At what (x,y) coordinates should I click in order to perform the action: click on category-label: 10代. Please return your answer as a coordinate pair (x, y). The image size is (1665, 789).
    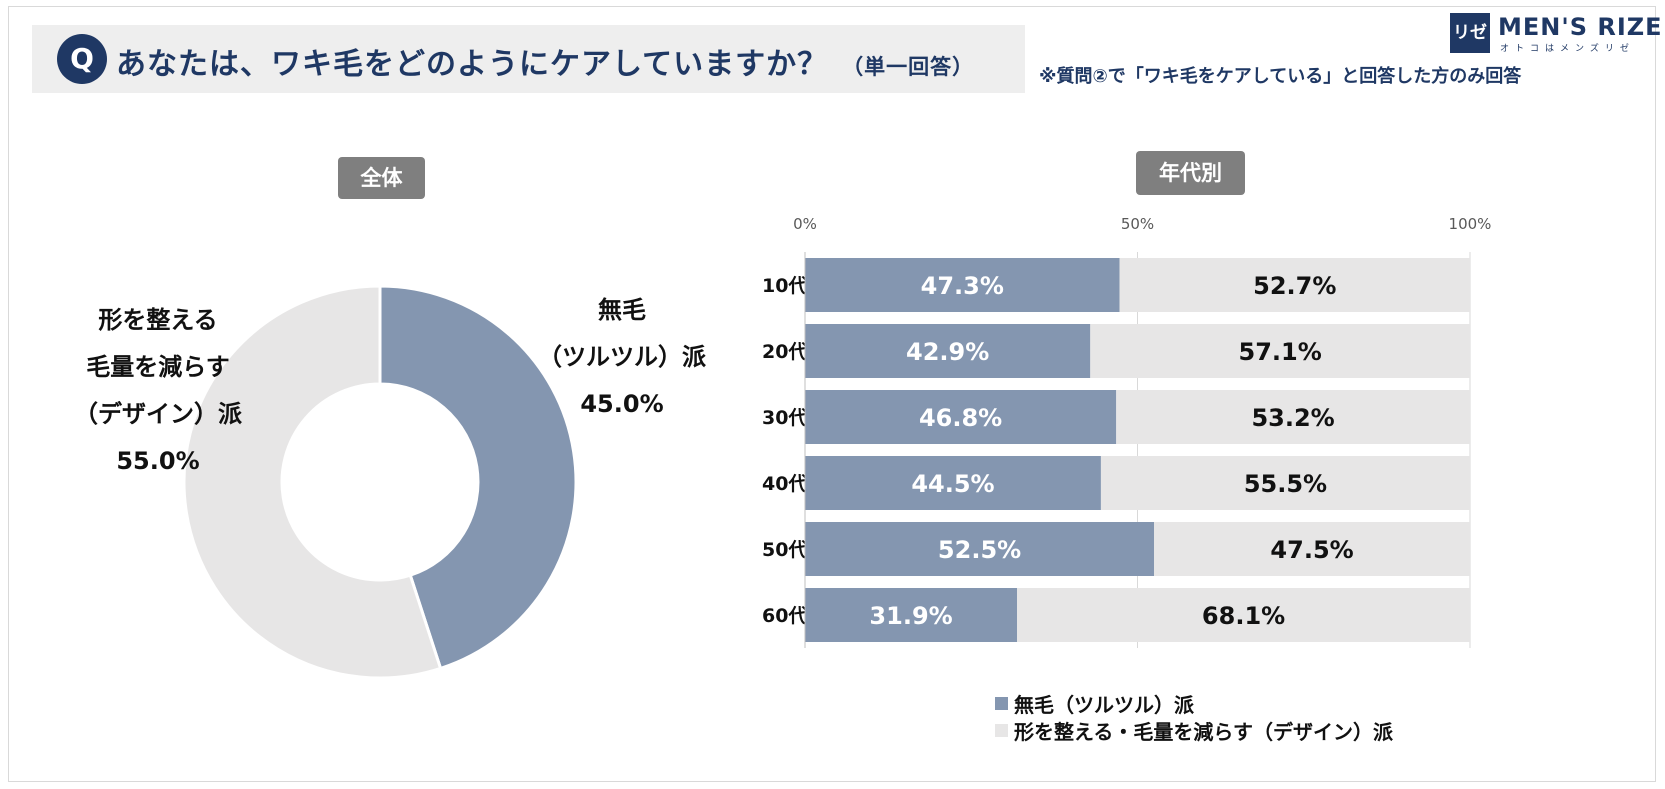
    Looking at the image, I should click on (784, 286).